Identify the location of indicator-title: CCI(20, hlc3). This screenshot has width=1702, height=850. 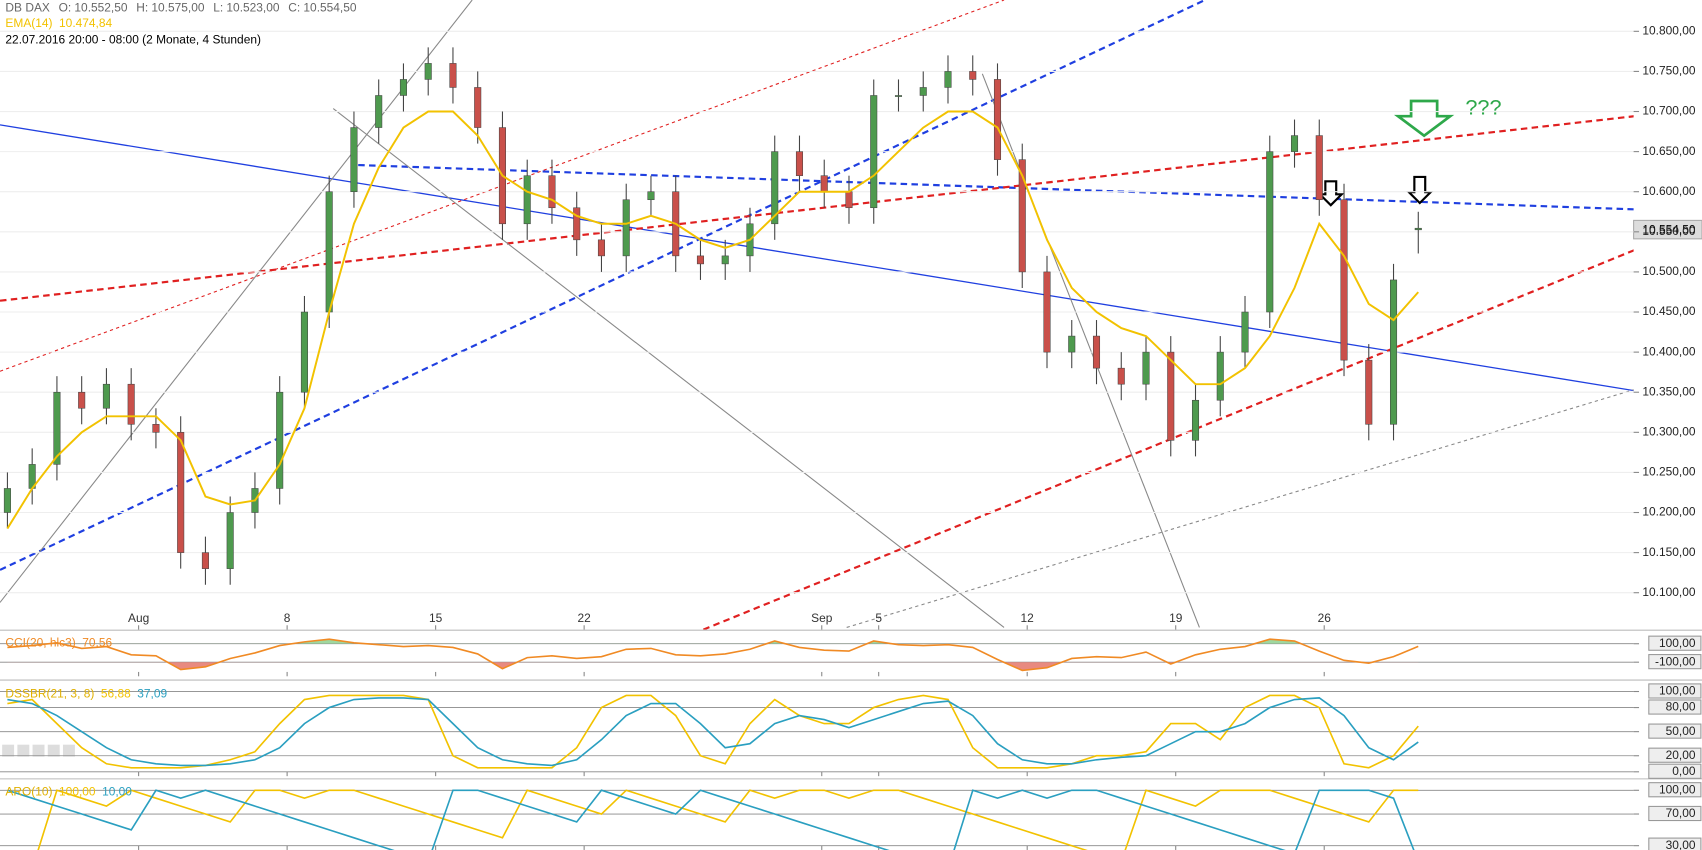
(40, 643).